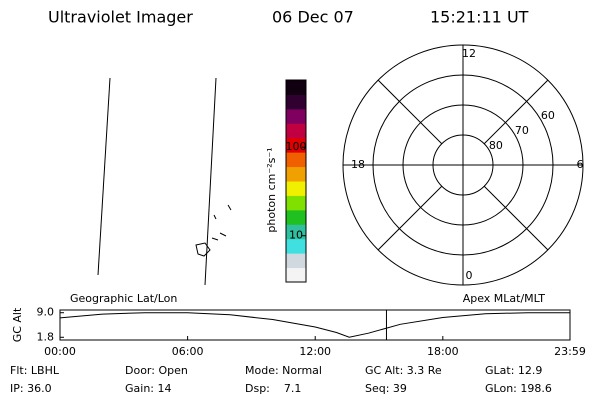  Describe the element at coordinates (60, 351) in the screenshot. I see `x-tick-label: 00:00` at that location.